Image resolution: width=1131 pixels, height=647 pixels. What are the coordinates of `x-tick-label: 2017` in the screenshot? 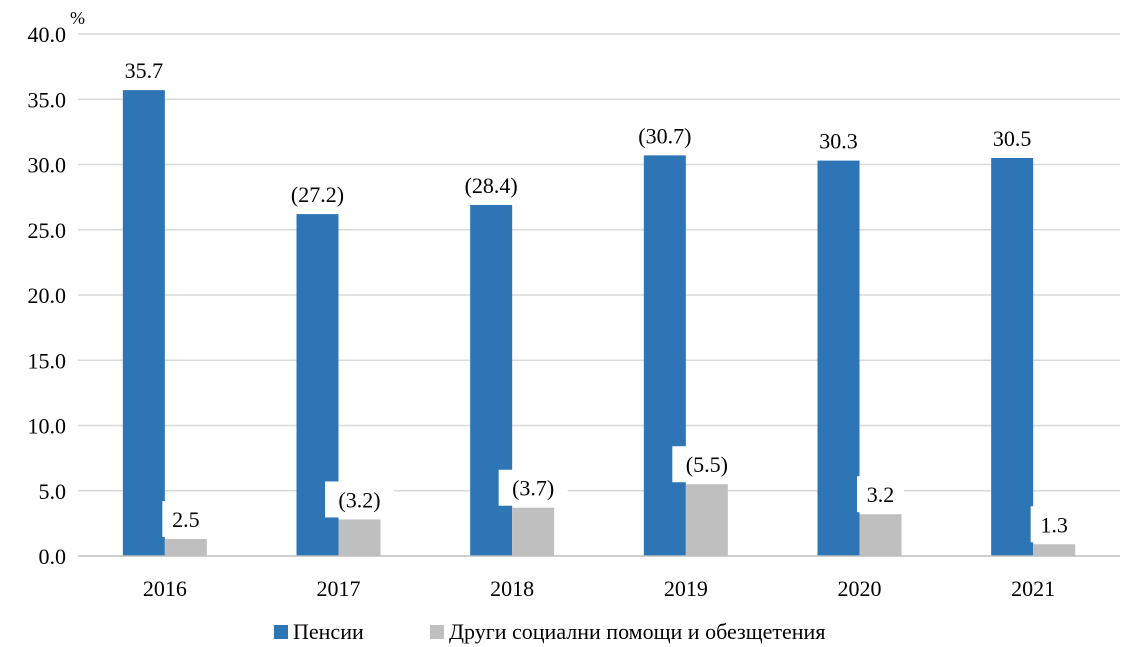 It's located at (339, 588).